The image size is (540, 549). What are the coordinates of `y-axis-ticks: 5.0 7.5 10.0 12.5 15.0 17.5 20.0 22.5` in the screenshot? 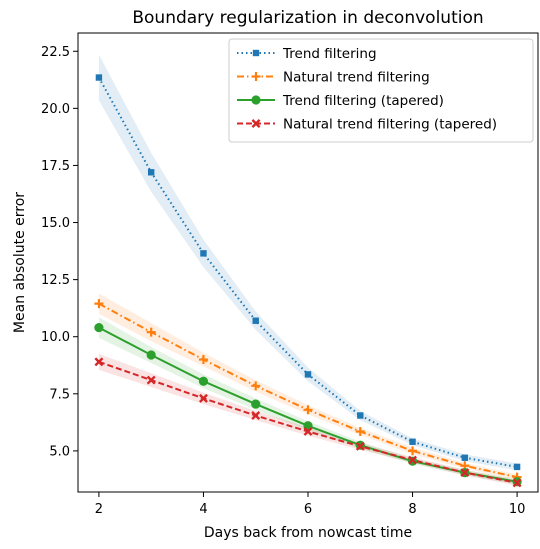 It's located at (59, 252).